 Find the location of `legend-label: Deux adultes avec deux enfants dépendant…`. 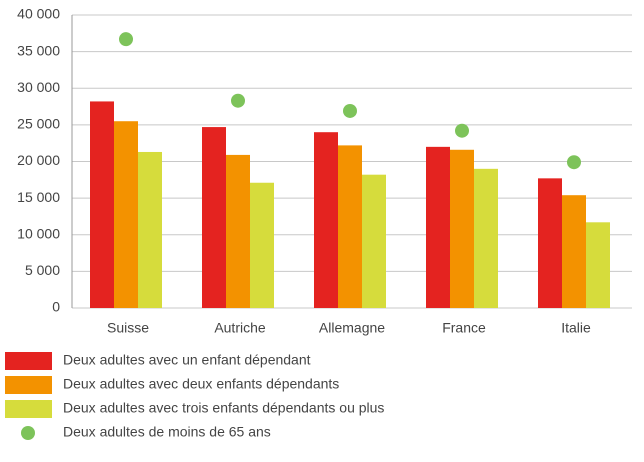

legend-label: Deux adultes avec deux enfants dépendant… is located at coordinates (201, 384).